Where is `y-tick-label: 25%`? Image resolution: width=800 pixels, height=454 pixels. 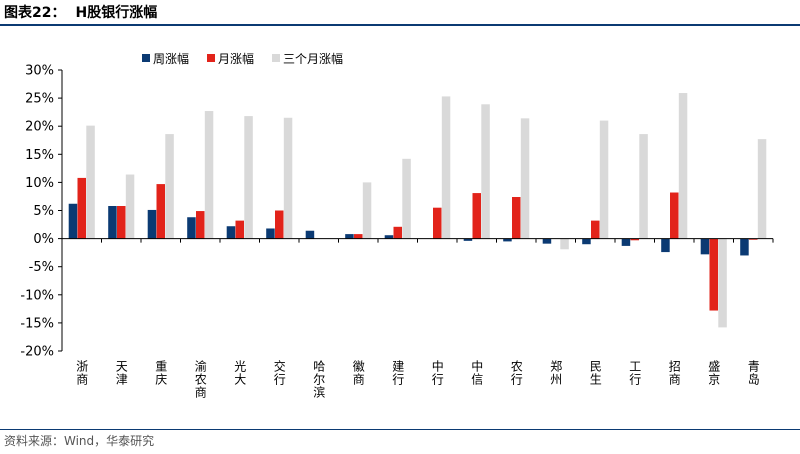
y-tick-label: 25% is located at coordinates (39, 99).